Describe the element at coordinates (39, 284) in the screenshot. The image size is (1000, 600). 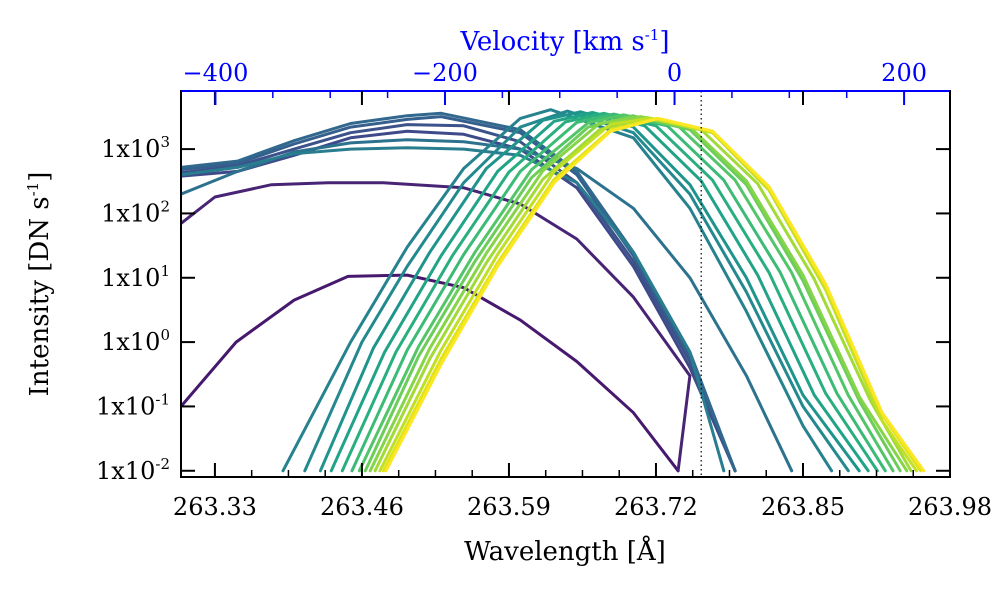
I see `y-axis-label: Intensity [DN s-1]` at that location.